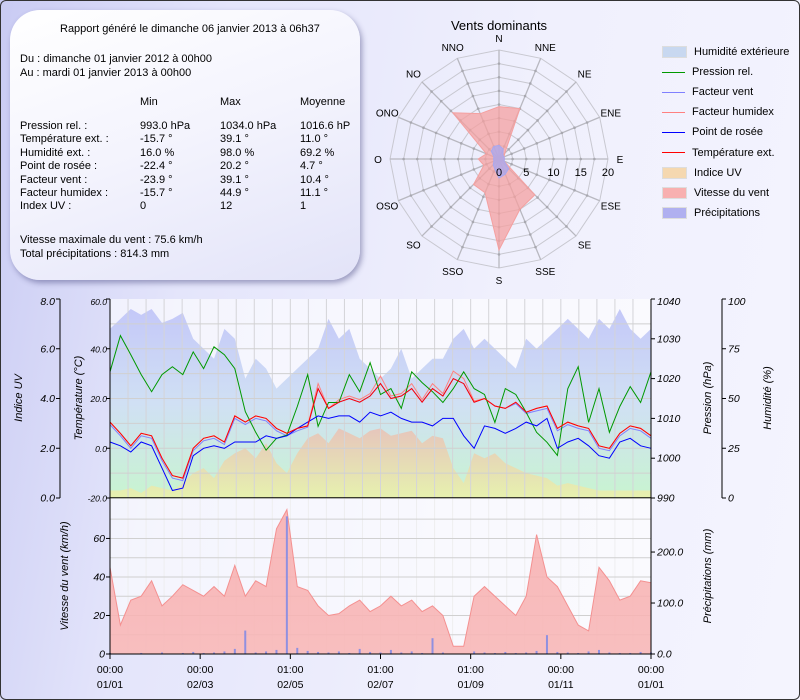  What do you see at coordinates (47, 349) in the screenshot?
I see `uv-axis-tick-label: 6.0` at bounding box center [47, 349].